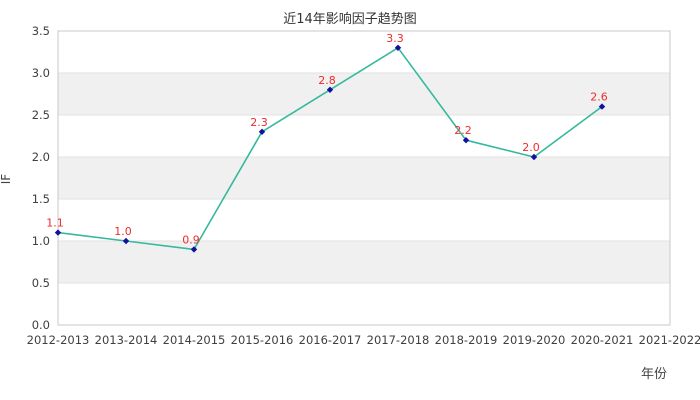  I want to click on data-point-label: 1.0, so click(123, 231).